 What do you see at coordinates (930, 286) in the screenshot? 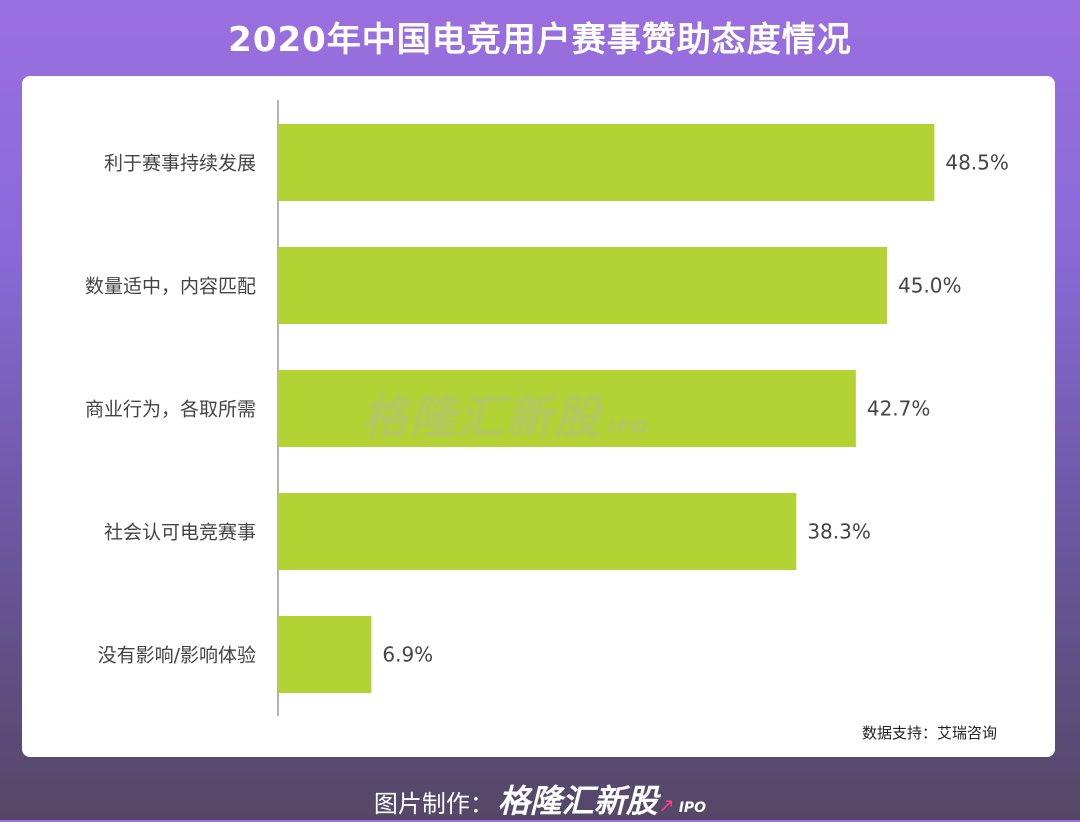
I see `value-label-1: 45.0%` at bounding box center [930, 286].